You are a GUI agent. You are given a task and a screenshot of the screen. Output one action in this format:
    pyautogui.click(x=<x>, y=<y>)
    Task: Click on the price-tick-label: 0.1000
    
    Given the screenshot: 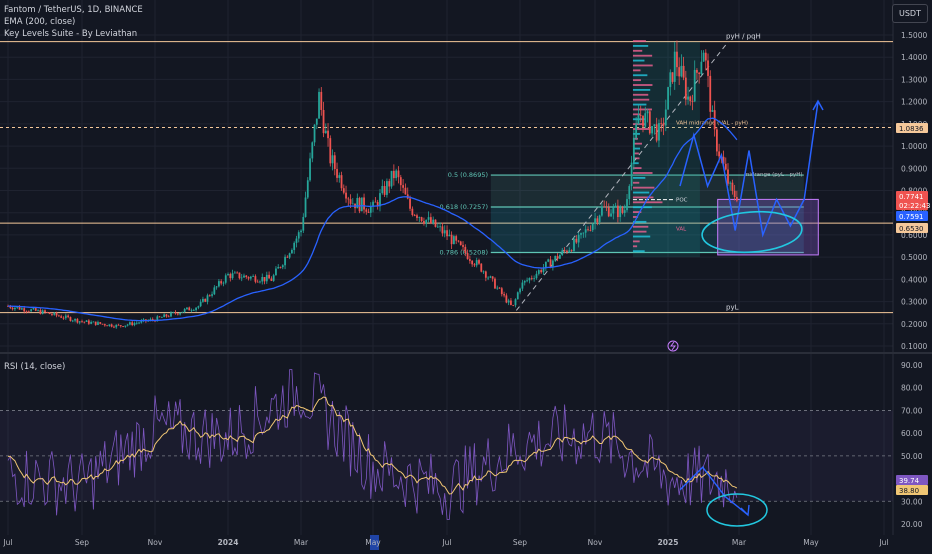 What is the action you would take?
    pyautogui.click(x=914, y=346)
    